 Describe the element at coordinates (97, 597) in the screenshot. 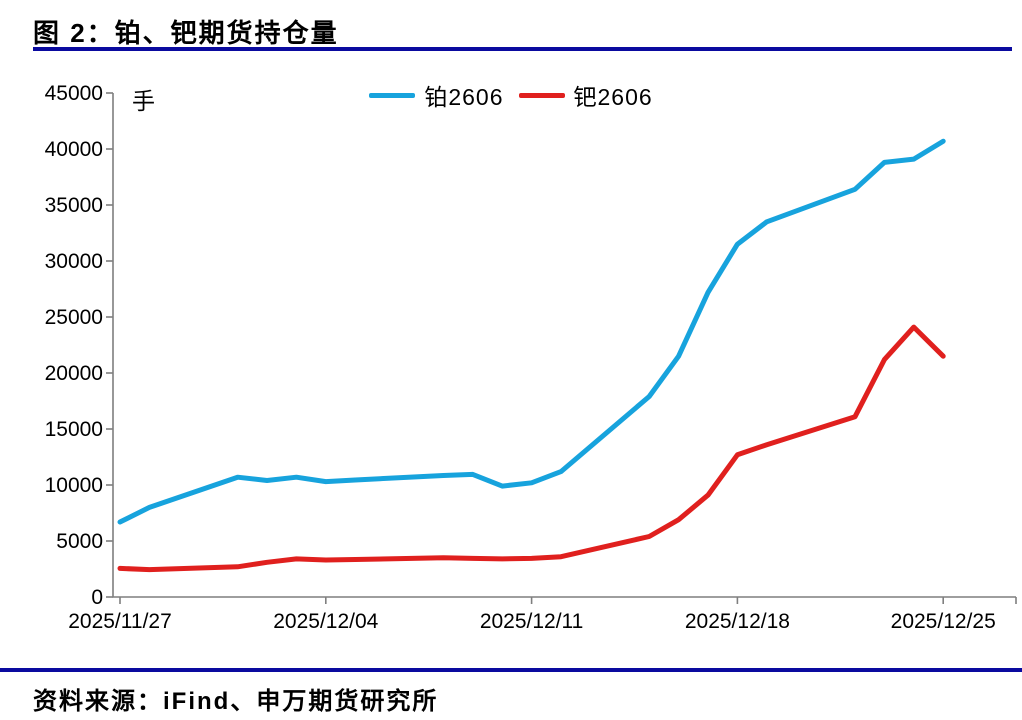

I see `y-tick-label: 0` at that location.